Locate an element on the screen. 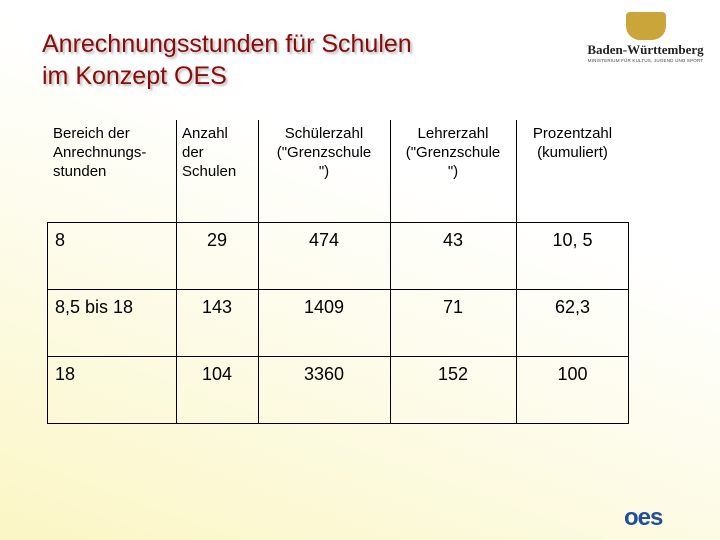 The image size is (720, 540). table-cell: 18 is located at coordinates (65, 374).